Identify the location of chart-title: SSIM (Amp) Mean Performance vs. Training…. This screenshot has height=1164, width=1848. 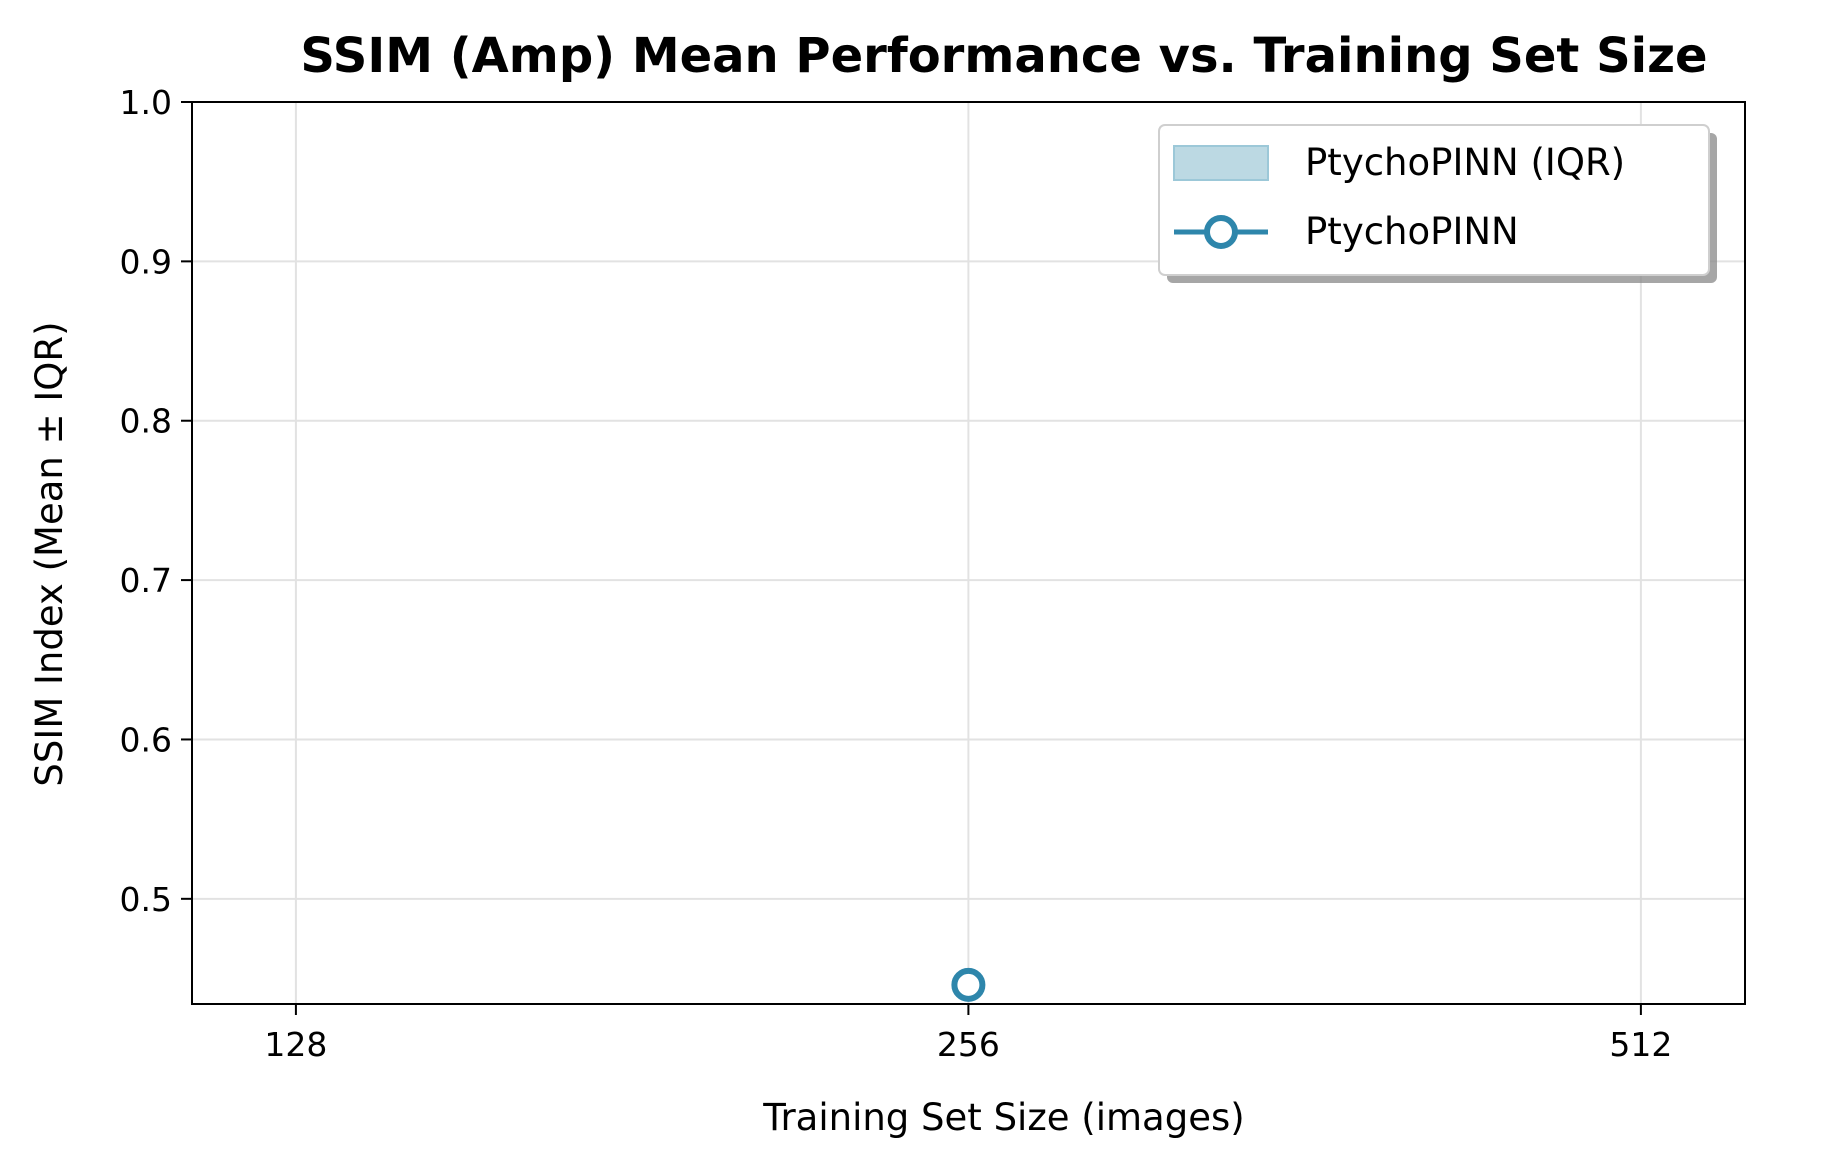
(1003, 56).